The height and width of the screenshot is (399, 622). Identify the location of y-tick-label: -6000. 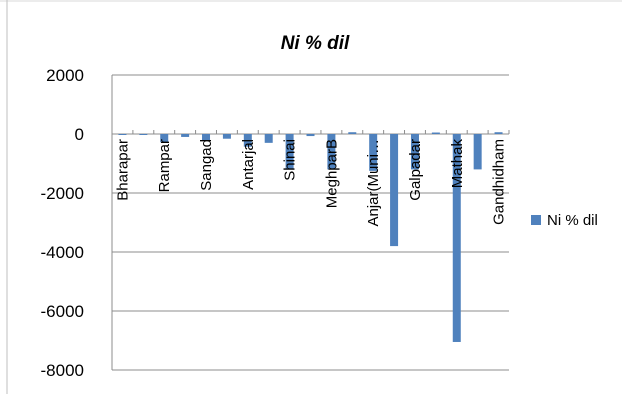
(62, 311).